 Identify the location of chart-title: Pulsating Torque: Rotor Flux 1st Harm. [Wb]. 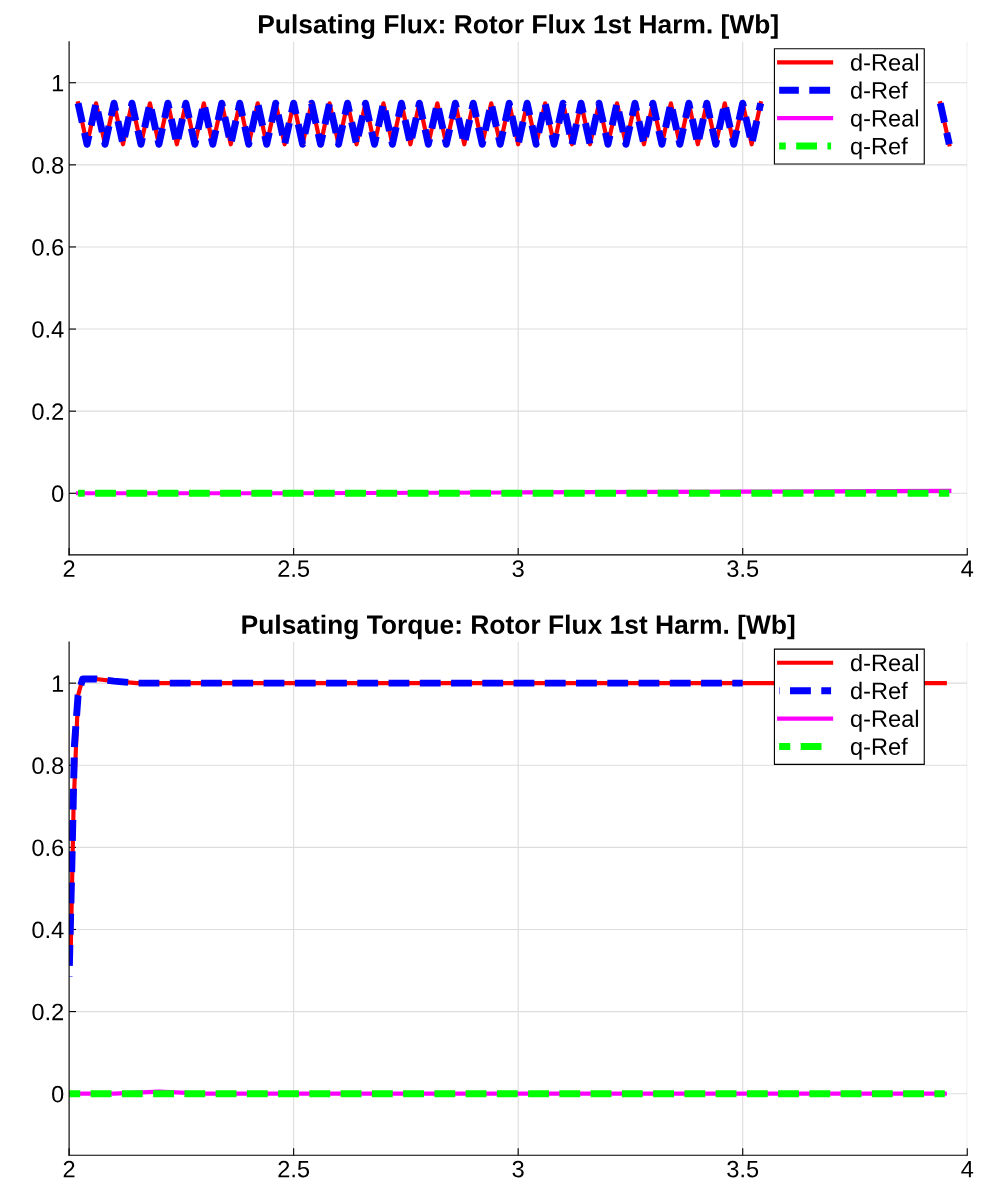
(518, 627).